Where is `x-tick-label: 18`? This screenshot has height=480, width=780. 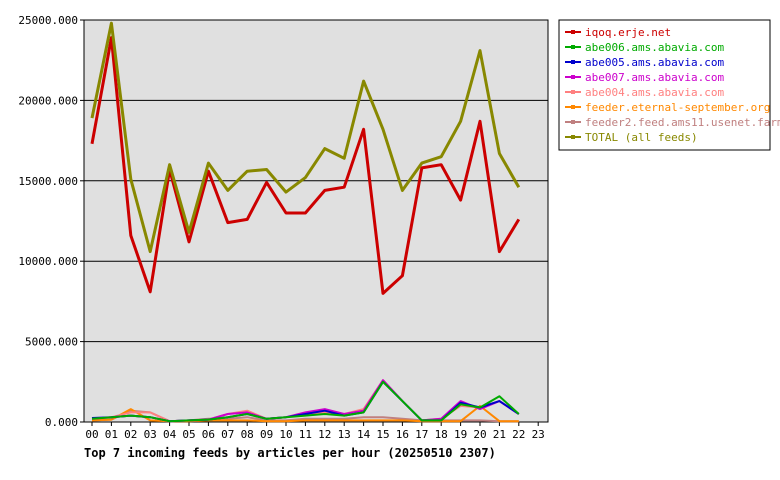 x-tick-label: 18 is located at coordinates (441, 434).